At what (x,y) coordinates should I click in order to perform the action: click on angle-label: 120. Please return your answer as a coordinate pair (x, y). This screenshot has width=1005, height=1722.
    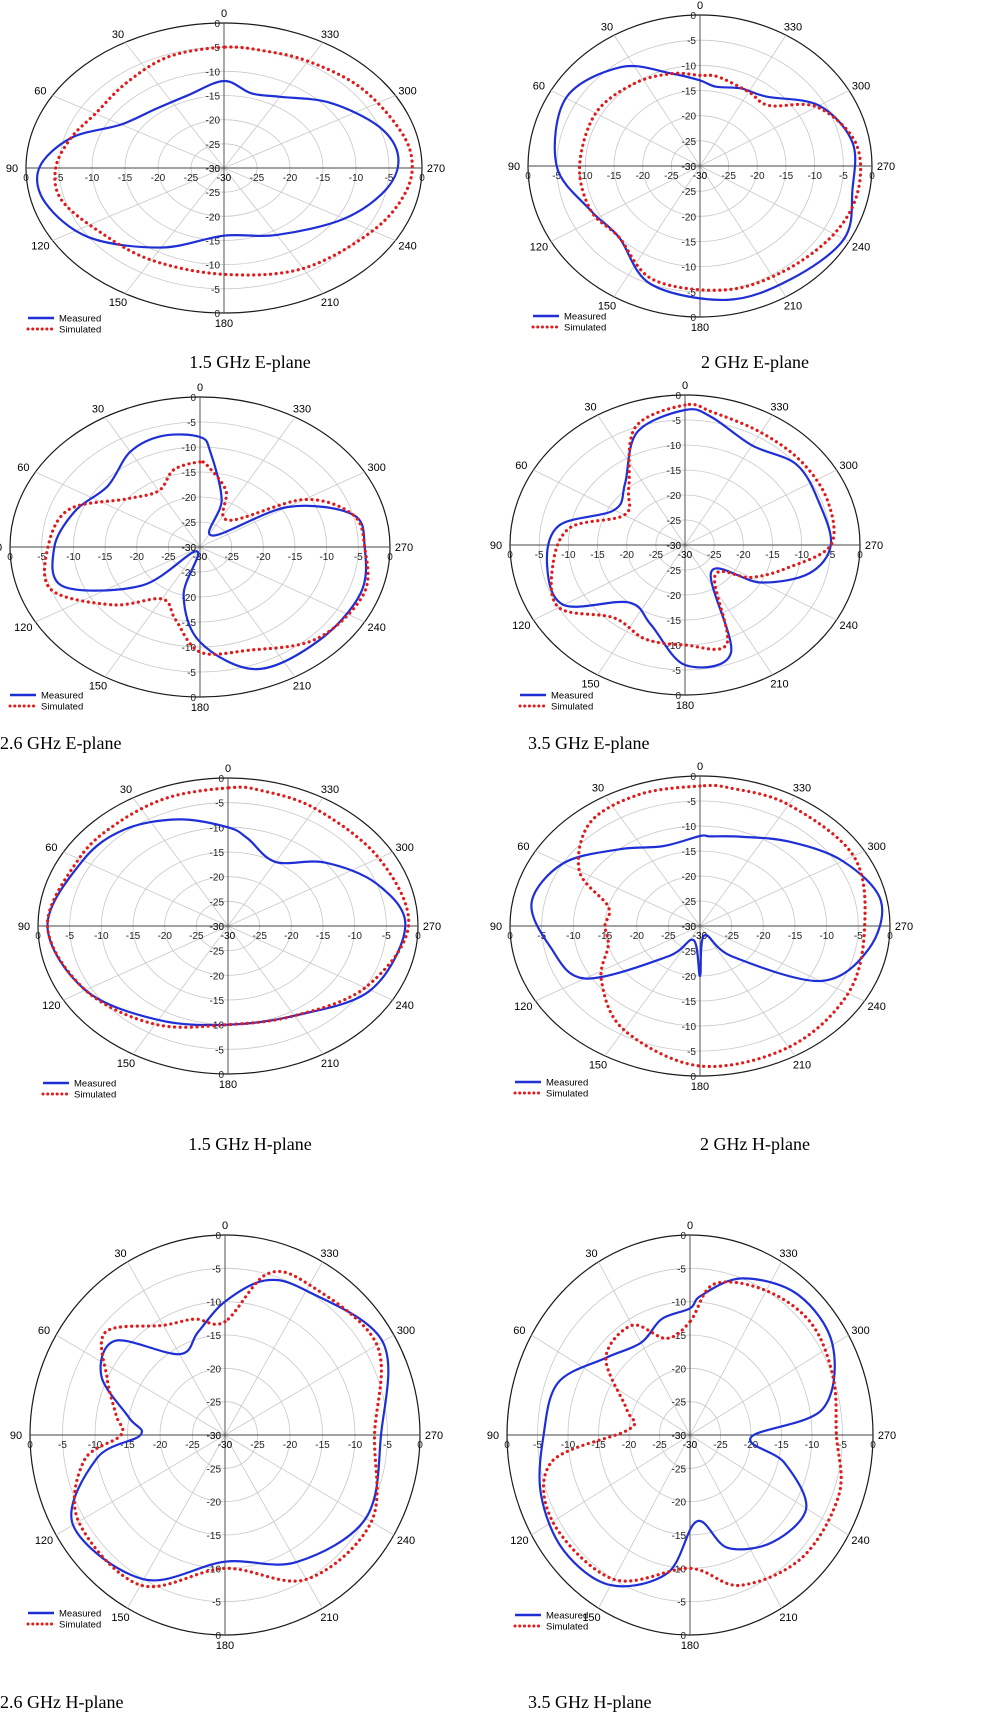
    Looking at the image, I should click on (40, 247).